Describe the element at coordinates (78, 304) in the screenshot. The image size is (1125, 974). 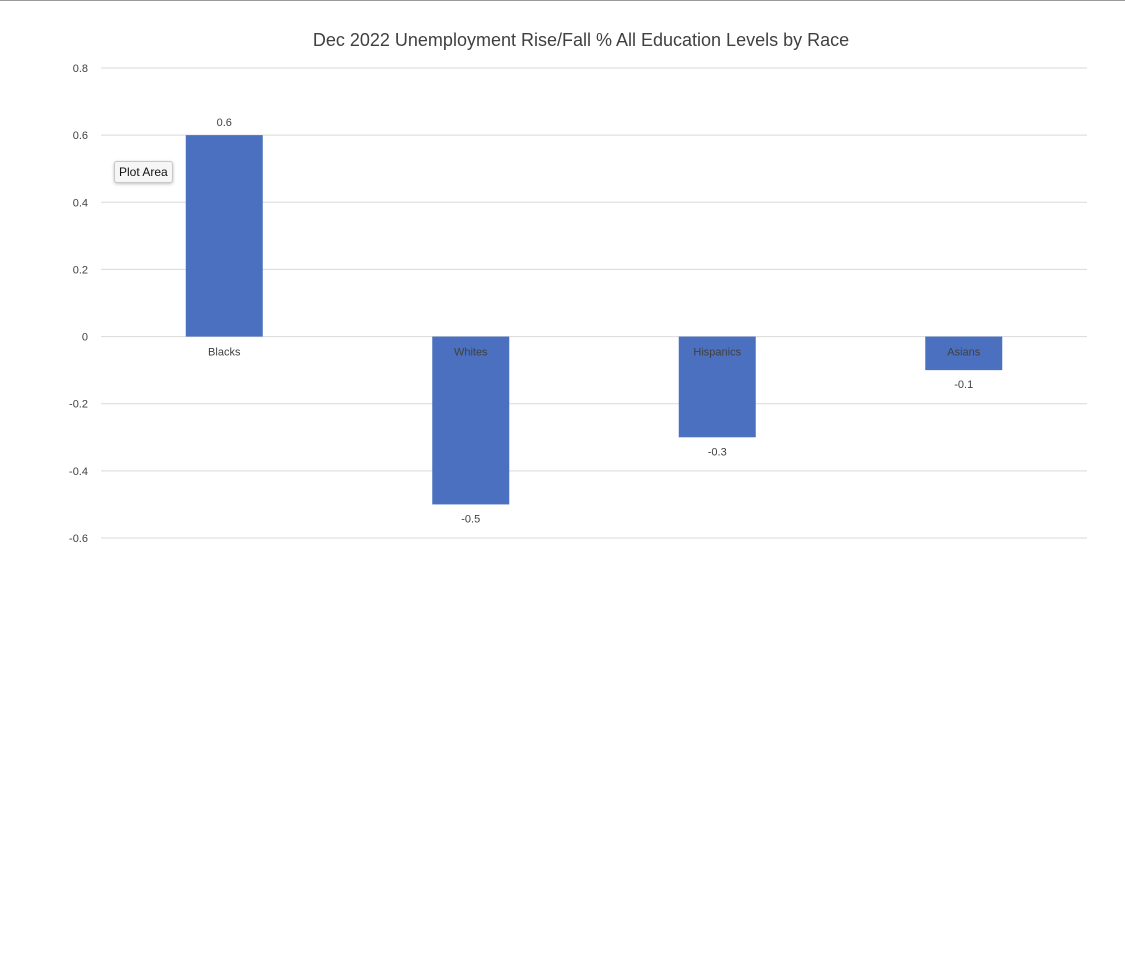
I see `y-axis-tick-labels: 0.8 0.6 0.4 0.2 0 -0.2 -0.4 -0.6` at that location.